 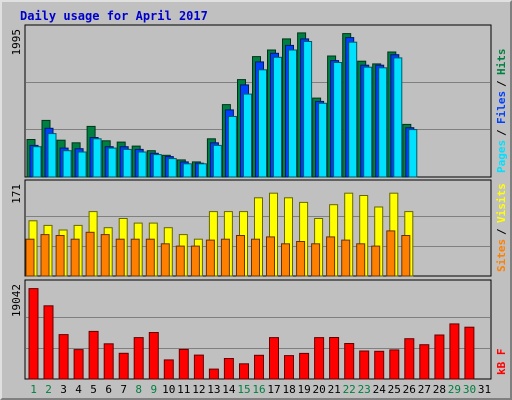 I want to click on x-tick-label: 12, so click(x=198, y=389).